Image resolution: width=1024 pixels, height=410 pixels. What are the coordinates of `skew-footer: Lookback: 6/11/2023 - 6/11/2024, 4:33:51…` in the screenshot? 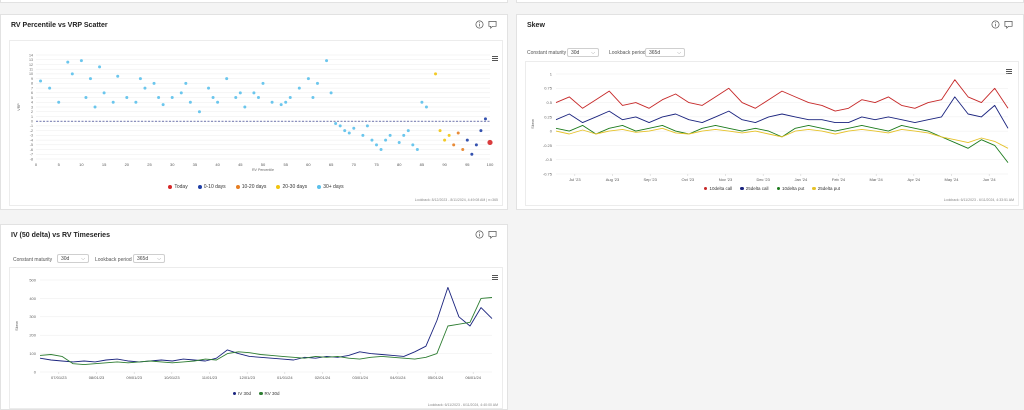 It's located at (978, 200).